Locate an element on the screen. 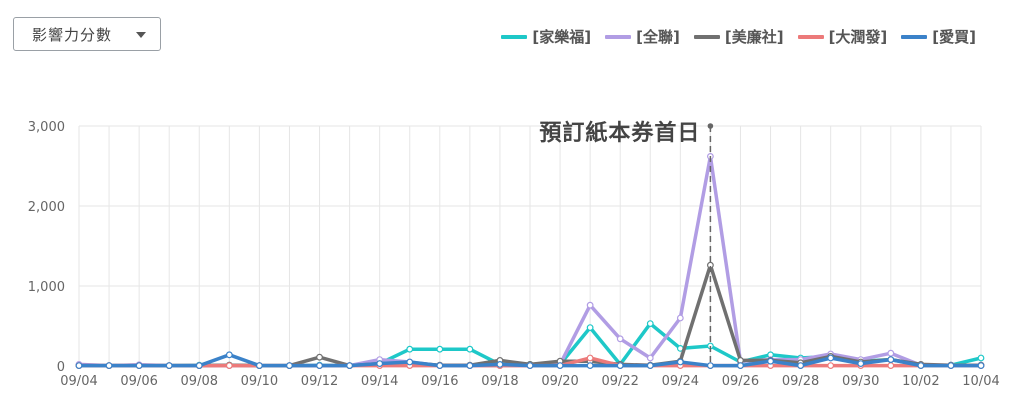  legend-item-carrefour: [家樂福] is located at coordinates (546, 36).